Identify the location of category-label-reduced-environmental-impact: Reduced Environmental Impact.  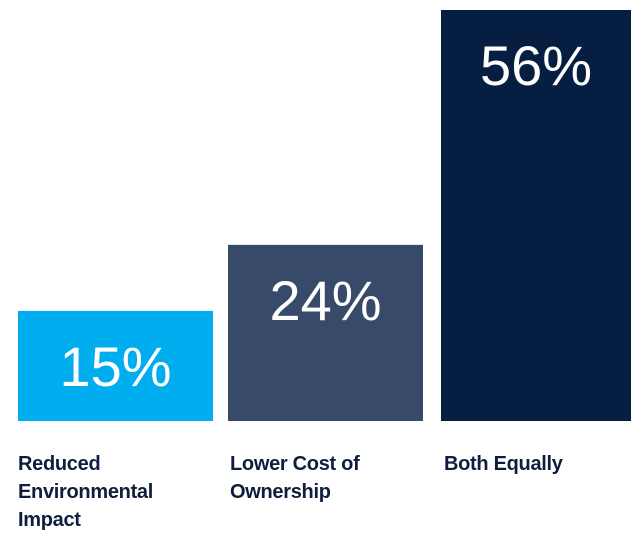
(86, 492).